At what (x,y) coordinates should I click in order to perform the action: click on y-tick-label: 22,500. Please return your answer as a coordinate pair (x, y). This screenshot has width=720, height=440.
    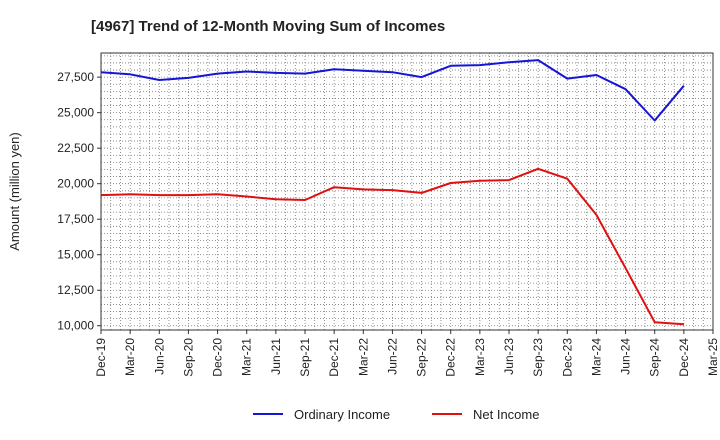
    Looking at the image, I should click on (75, 148).